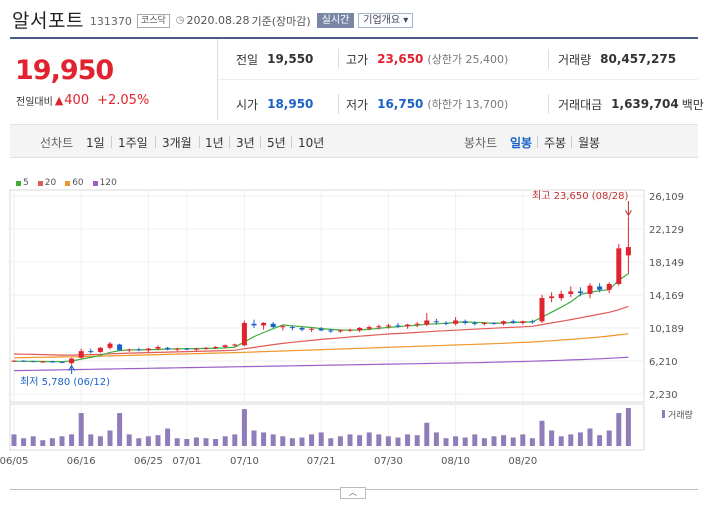 This screenshot has width=708, height=506. Describe the element at coordinates (74, 183) in the screenshot. I see `legend-ma60: 60` at that location.